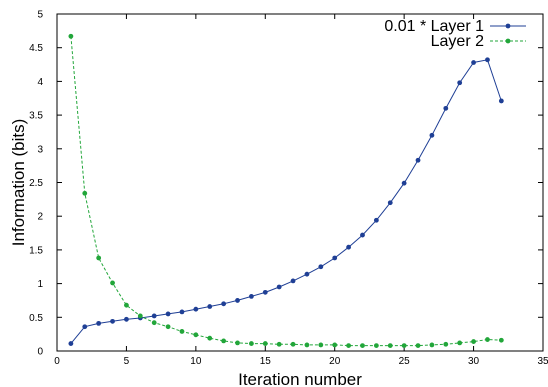 The height and width of the screenshot is (387, 548). Describe the element at coordinates (36, 183) in the screenshot. I see `y-tick-label: 2.5` at that location.